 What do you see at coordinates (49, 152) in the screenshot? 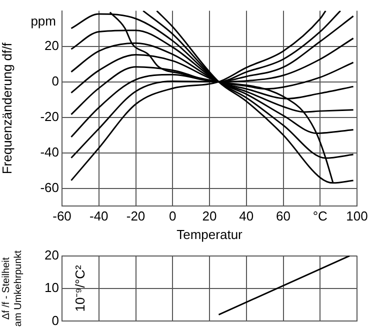
I see `y-tick-label: -40` at bounding box center [49, 152].